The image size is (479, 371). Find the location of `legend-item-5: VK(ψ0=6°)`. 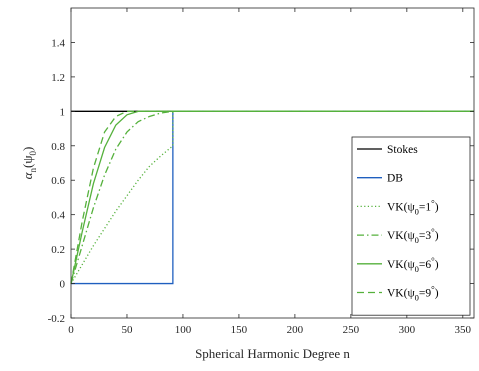

legend-item-5: VK(ψ0=6°) is located at coordinates (398, 265).